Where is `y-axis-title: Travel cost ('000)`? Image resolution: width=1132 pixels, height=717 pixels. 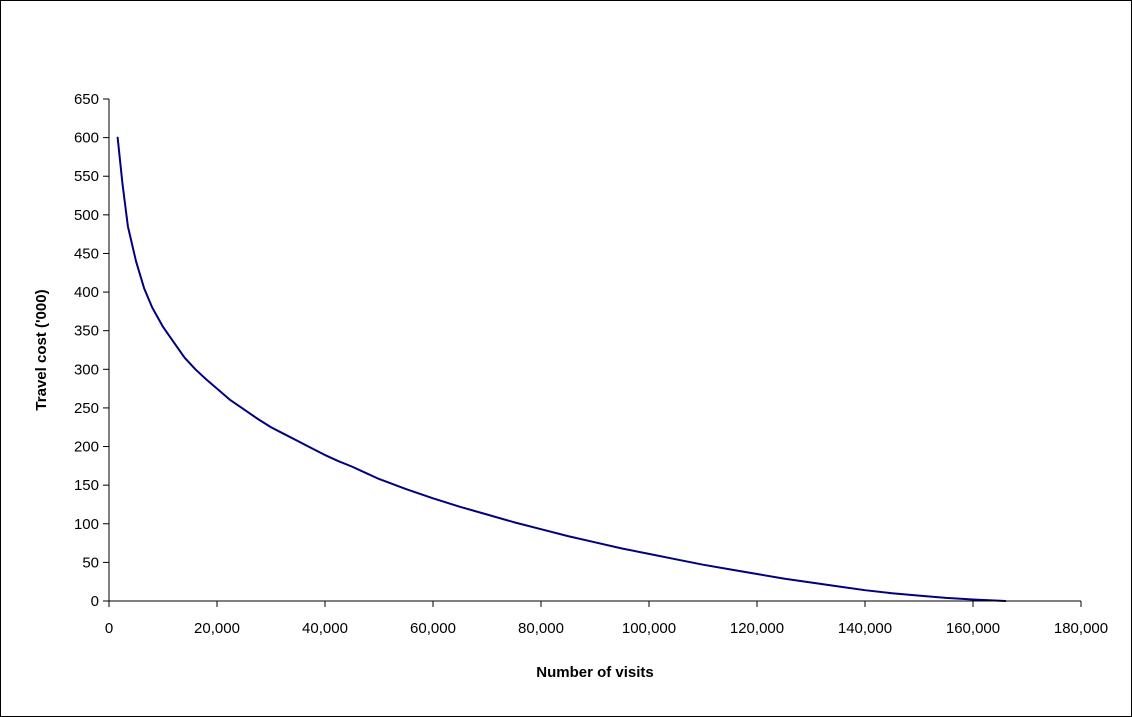 y-axis-title: Travel cost ('000) is located at coordinates (41, 349).